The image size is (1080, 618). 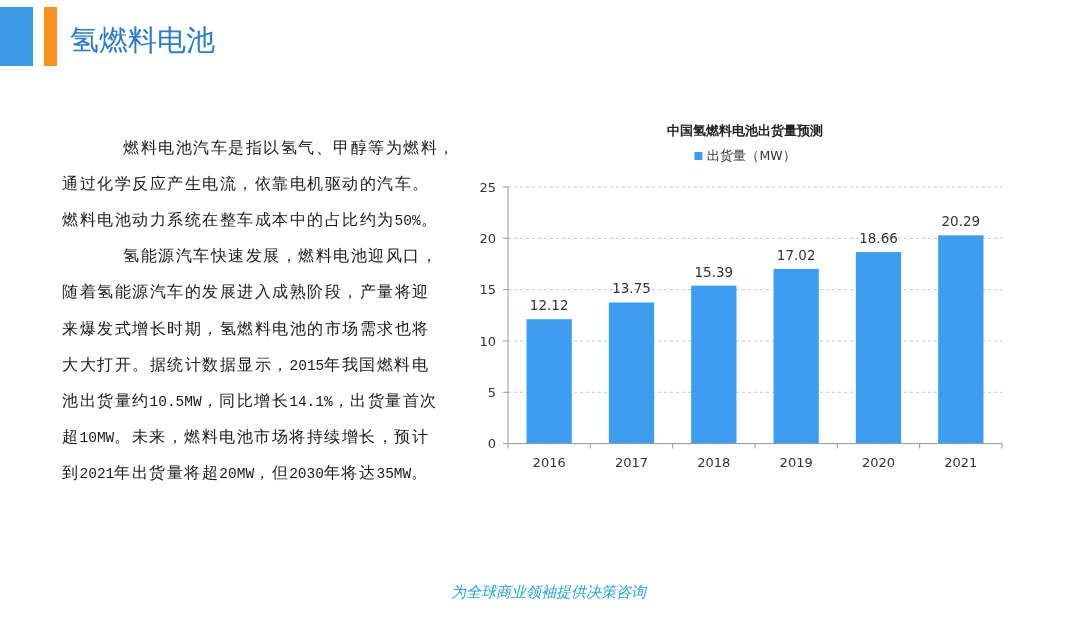 I want to click on data-label: 20.29, so click(x=961, y=221).